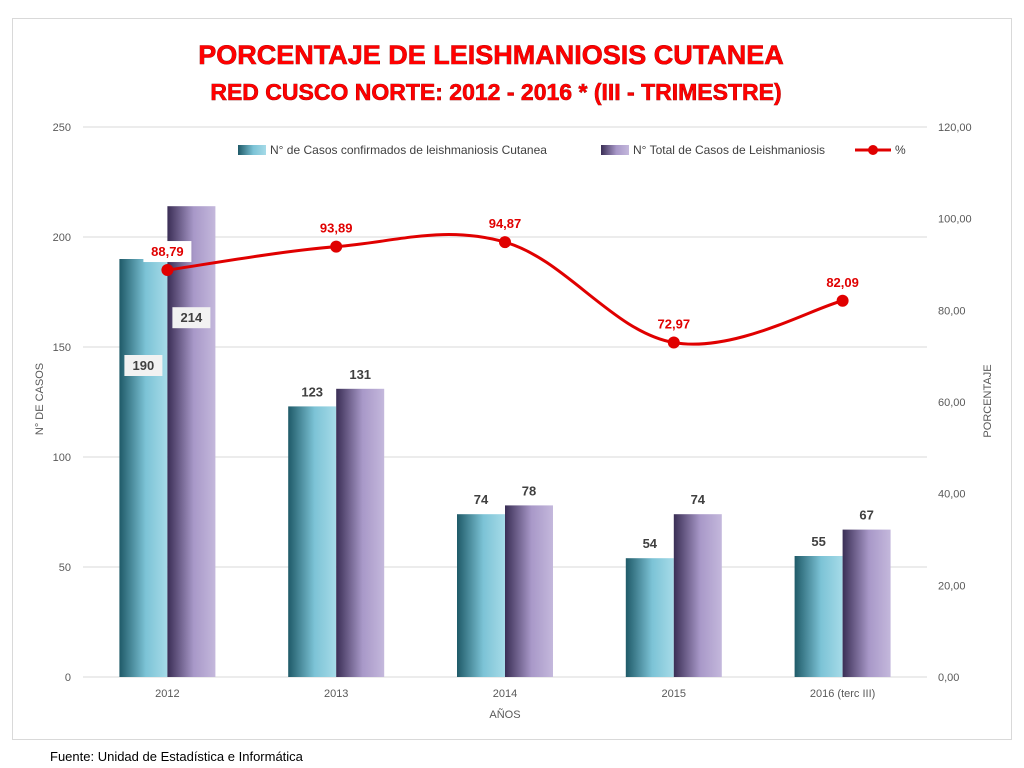  I want to click on x-axis-title: AÑOS, so click(504, 714).